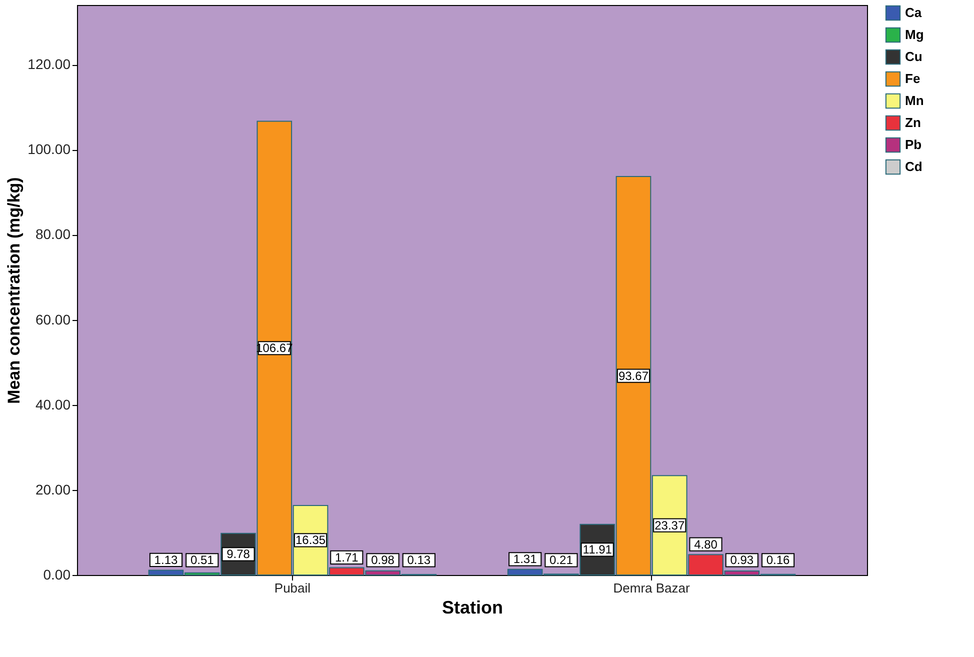 This screenshot has height=657, width=974. I want to click on data-label: 0.16, so click(778, 560).